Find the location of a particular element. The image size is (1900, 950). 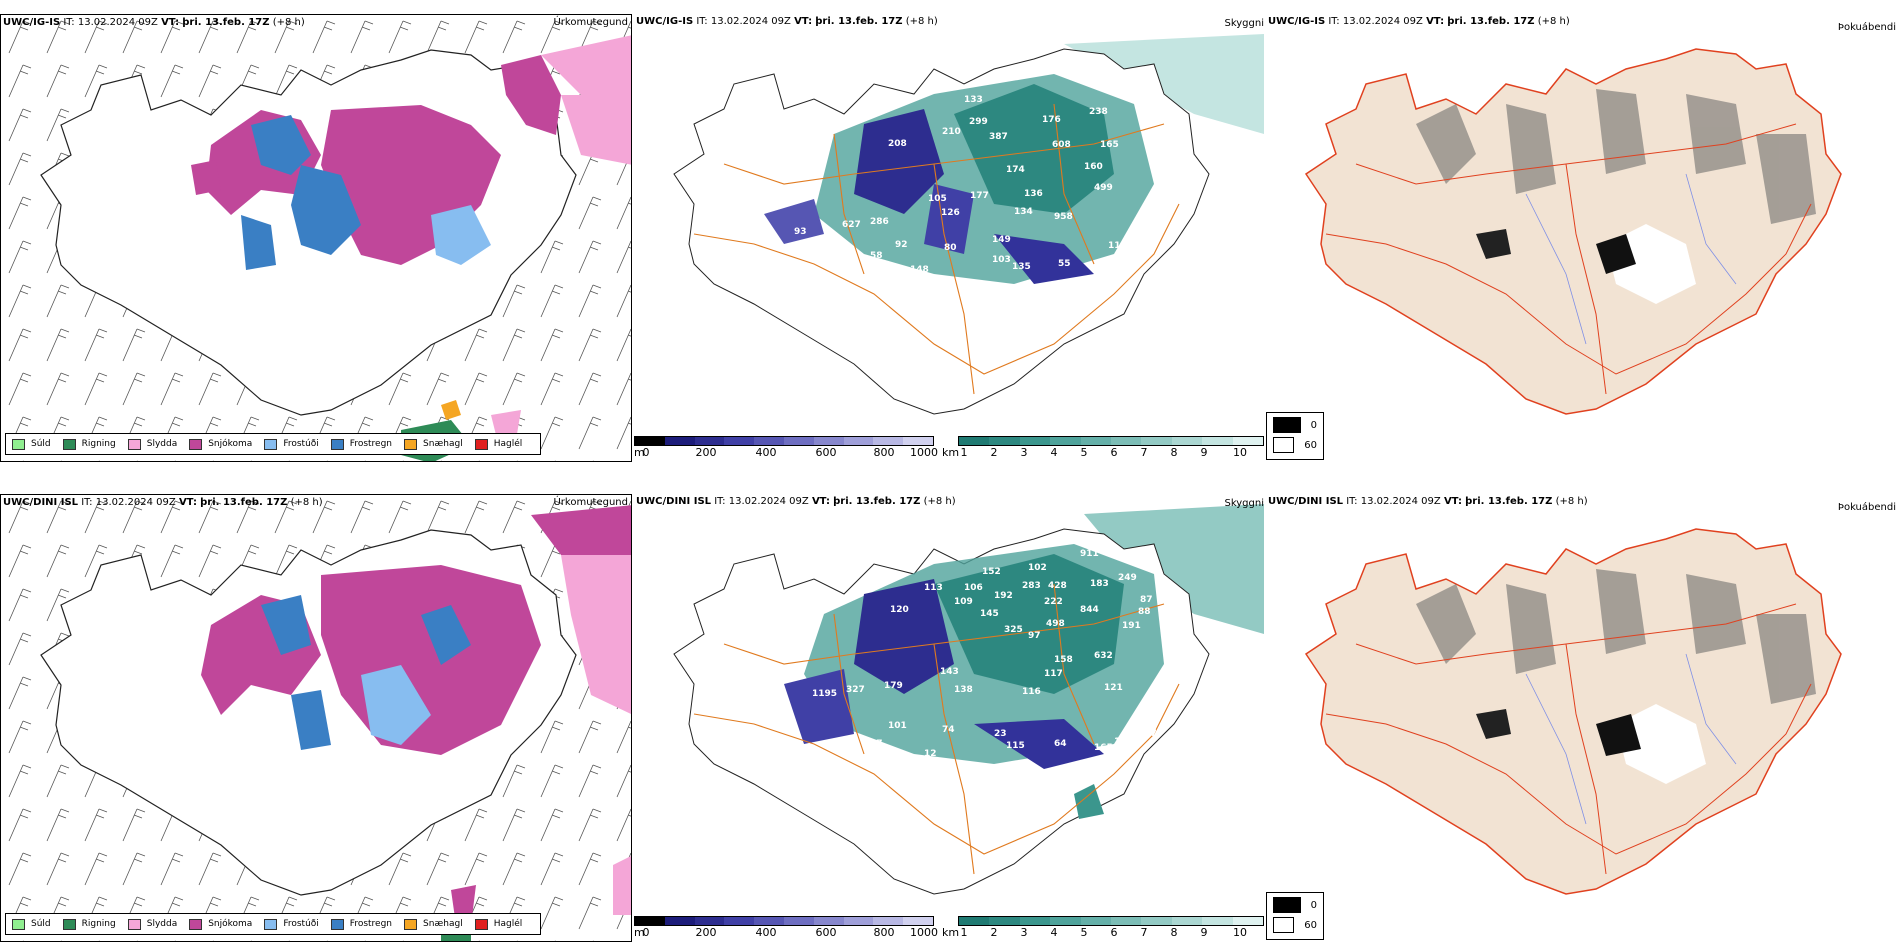

cloudbase-value: 80 is located at coordinates (1176, 620).